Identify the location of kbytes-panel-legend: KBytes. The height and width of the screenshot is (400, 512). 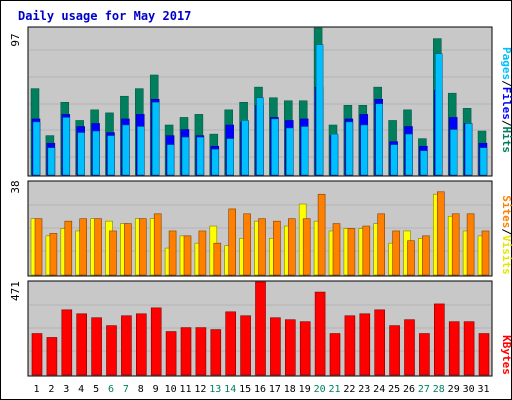
(506, 355).